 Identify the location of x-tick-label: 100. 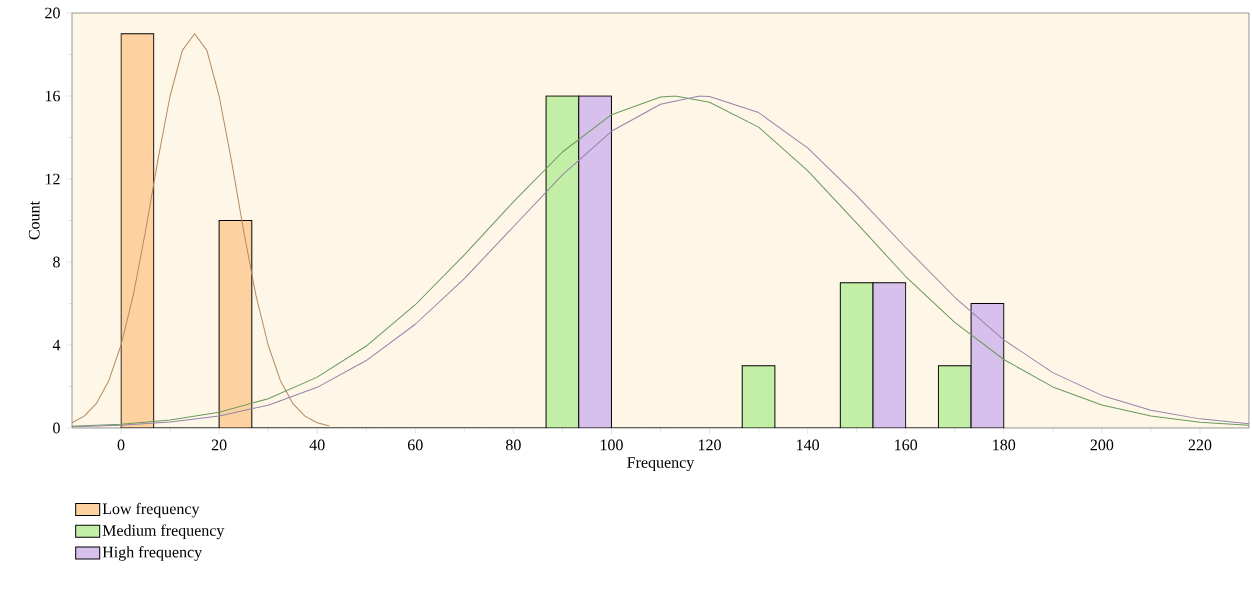
(611, 445).